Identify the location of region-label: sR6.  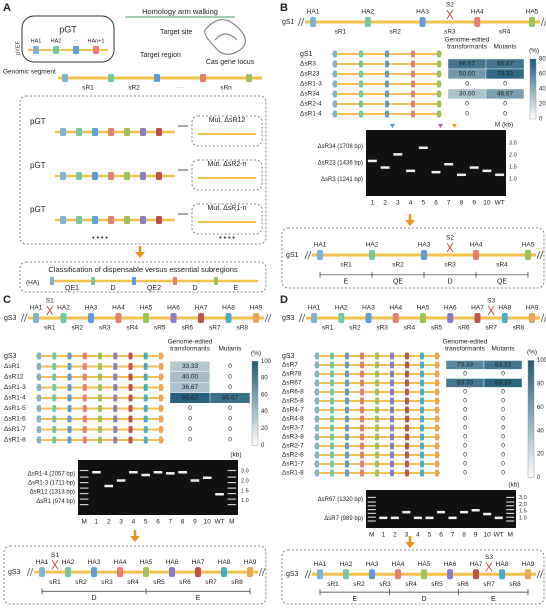
(464, 328).